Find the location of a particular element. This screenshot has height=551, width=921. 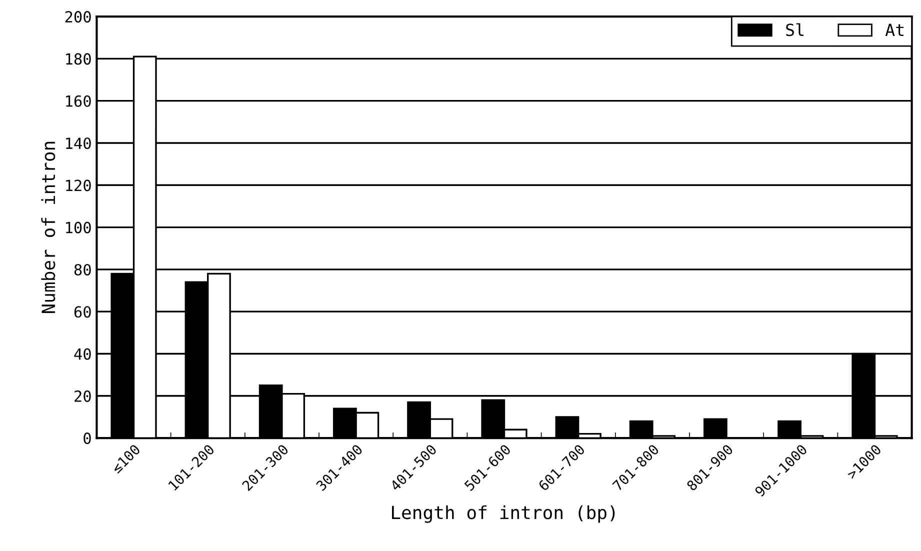

legend-label: At is located at coordinates (894, 30).